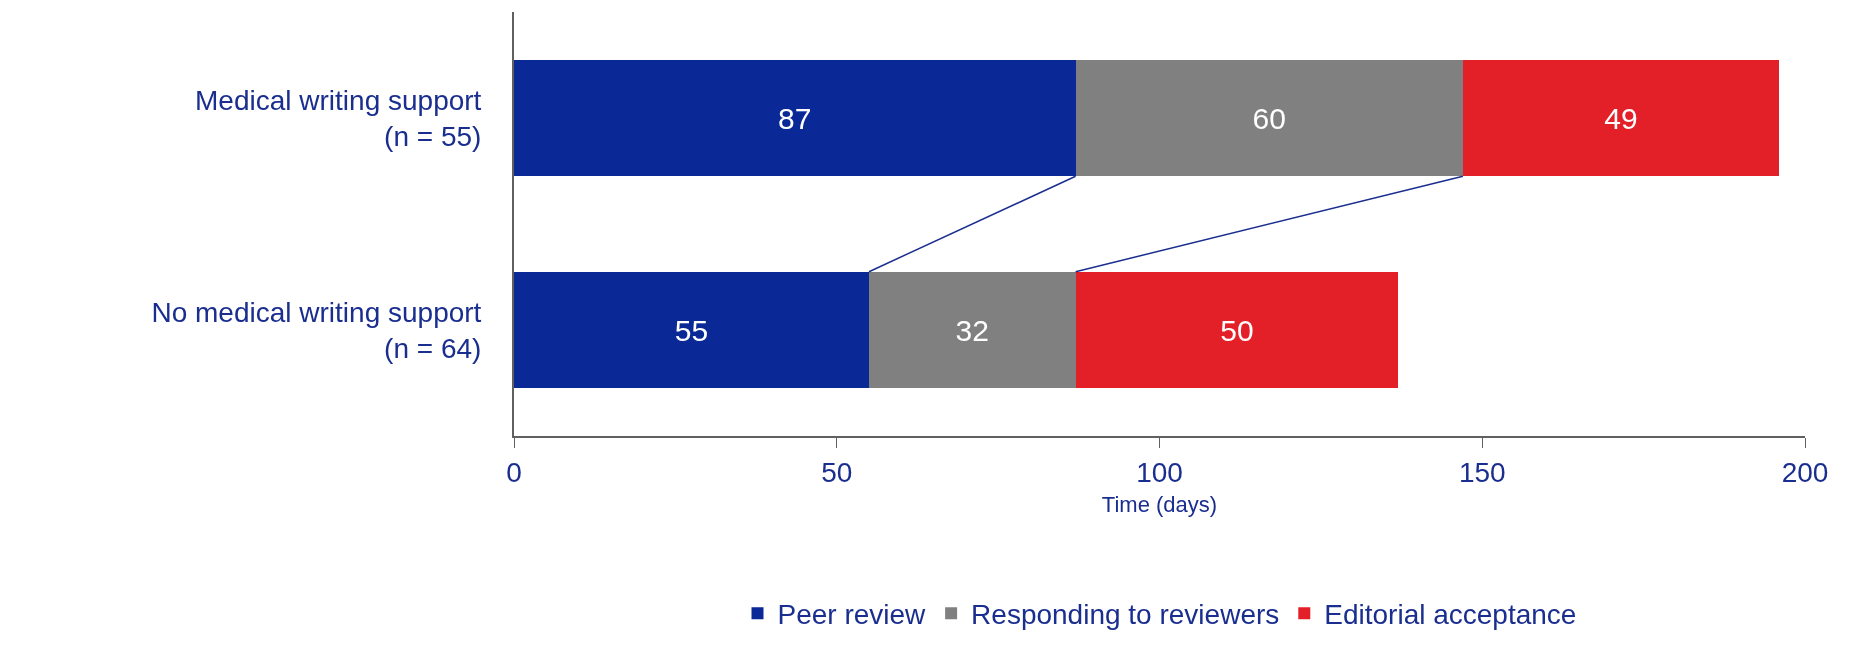  I want to click on data-label: 87, so click(795, 118).